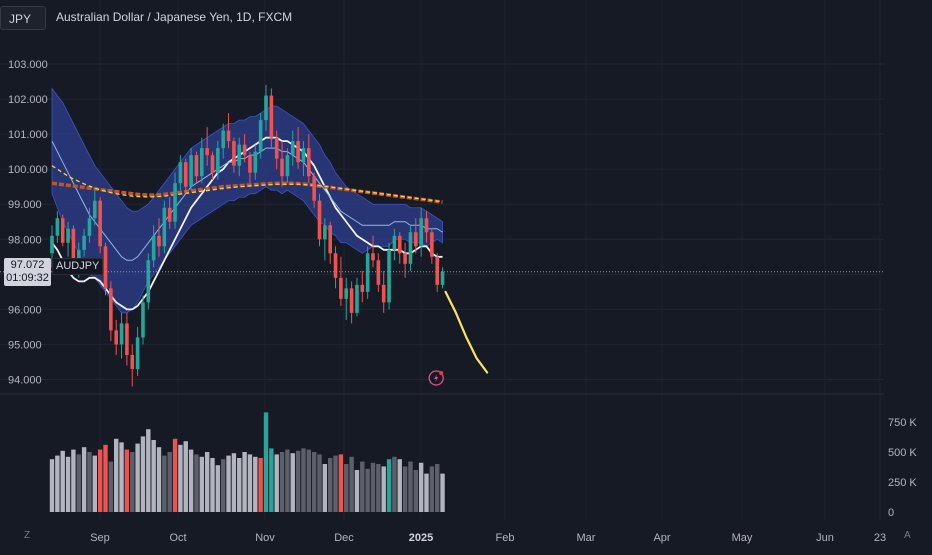 This screenshot has width=932, height=555. Describe the element at coordinates (902, 453) in the screenshot. I see `volume-tick-label: 500 K` at that location.